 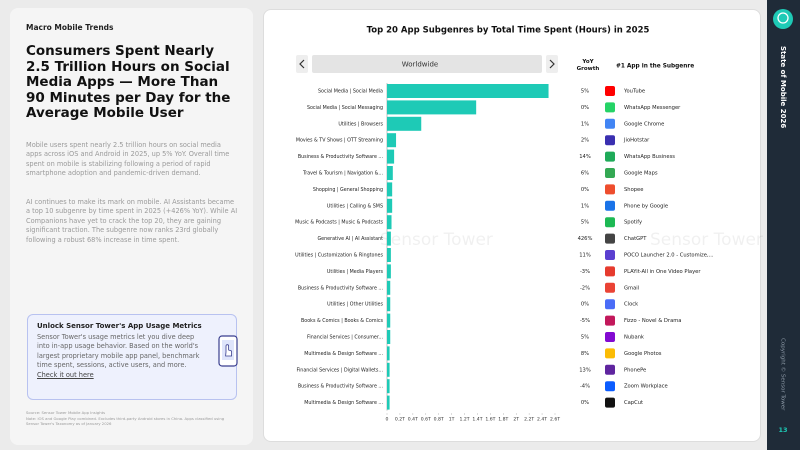 I want to click on app-name: Phone by Google, so click(x=646, y=206).